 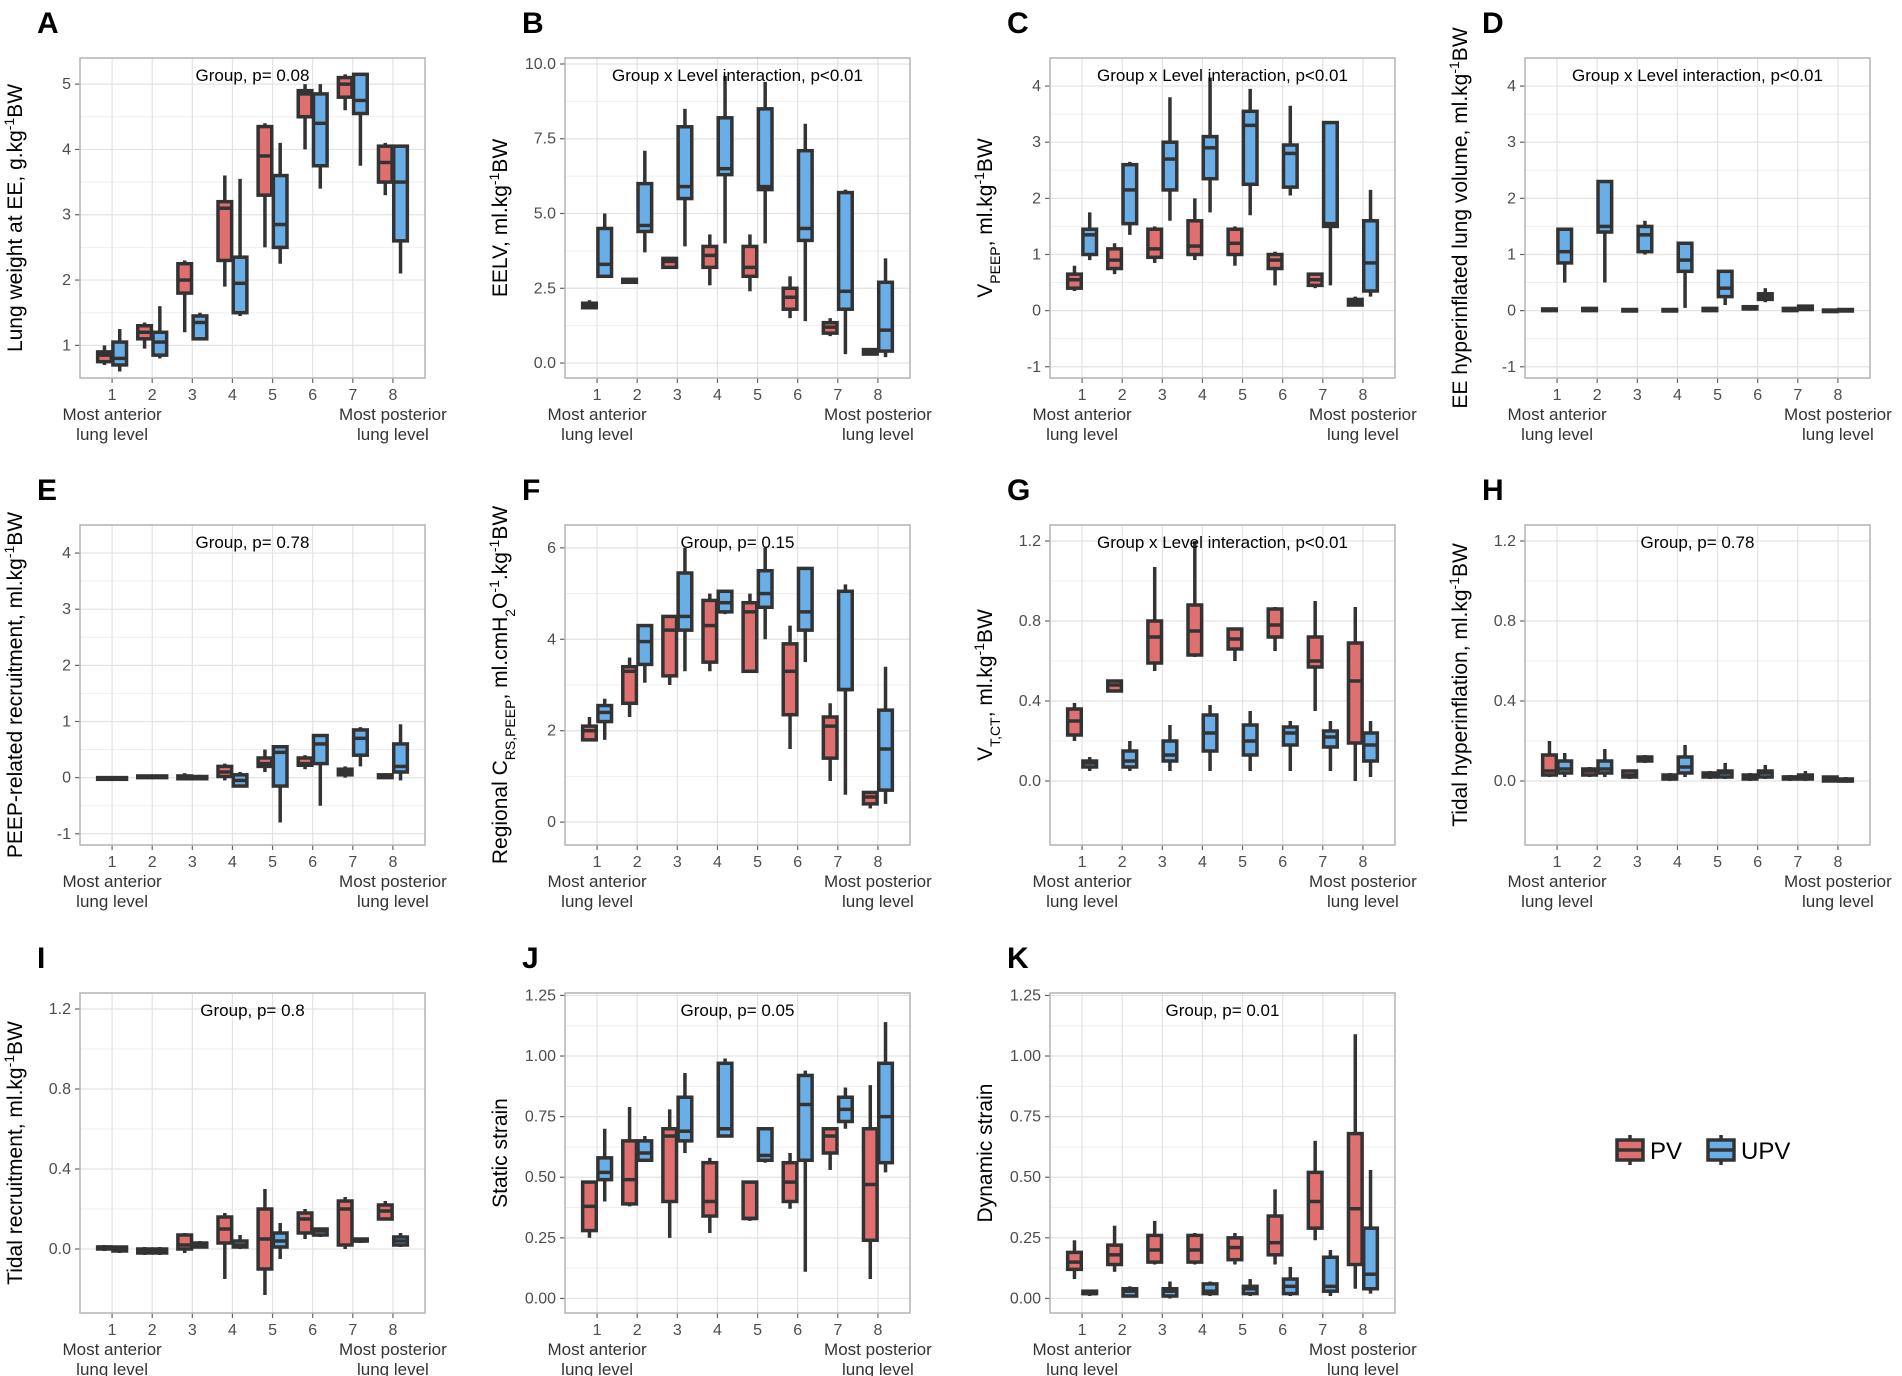 What do you see at coordinates (1505, 541) in the screenshot?
I see `y-tick-label: 1.2` at bounding box center [1505, 541].